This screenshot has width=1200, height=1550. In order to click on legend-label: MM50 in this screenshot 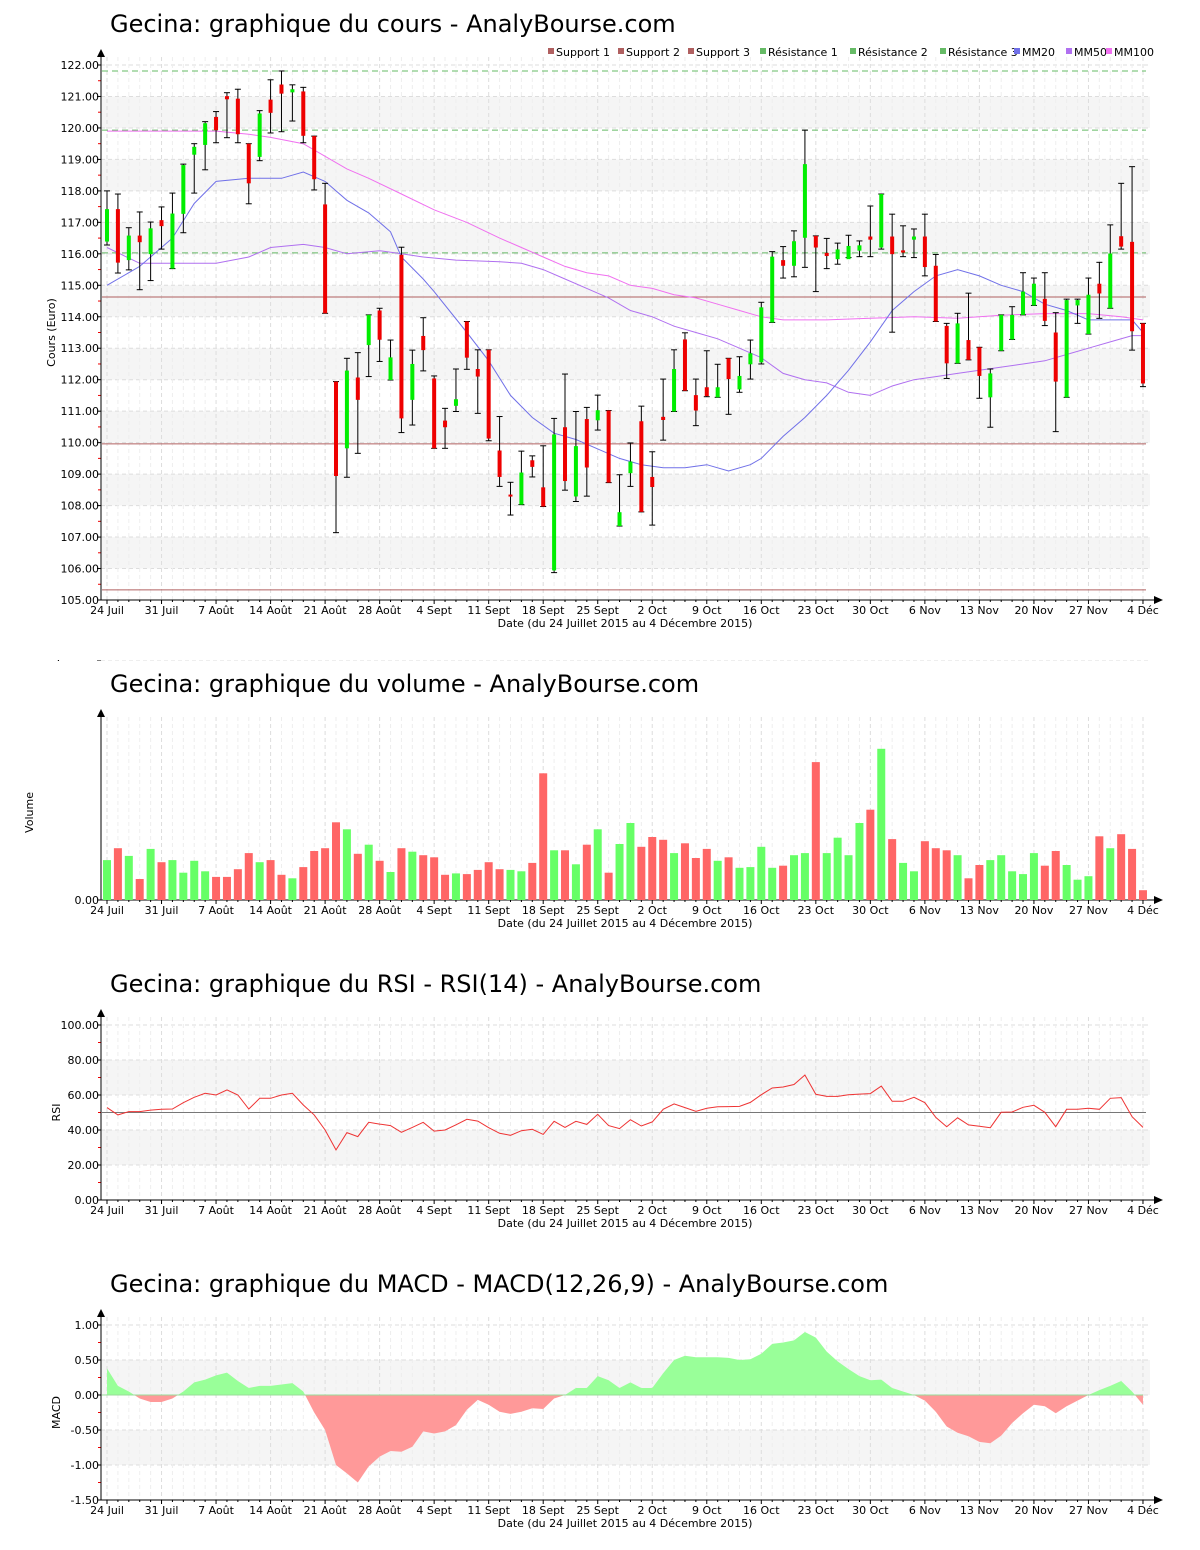, I will do `click(1090, 52)`.